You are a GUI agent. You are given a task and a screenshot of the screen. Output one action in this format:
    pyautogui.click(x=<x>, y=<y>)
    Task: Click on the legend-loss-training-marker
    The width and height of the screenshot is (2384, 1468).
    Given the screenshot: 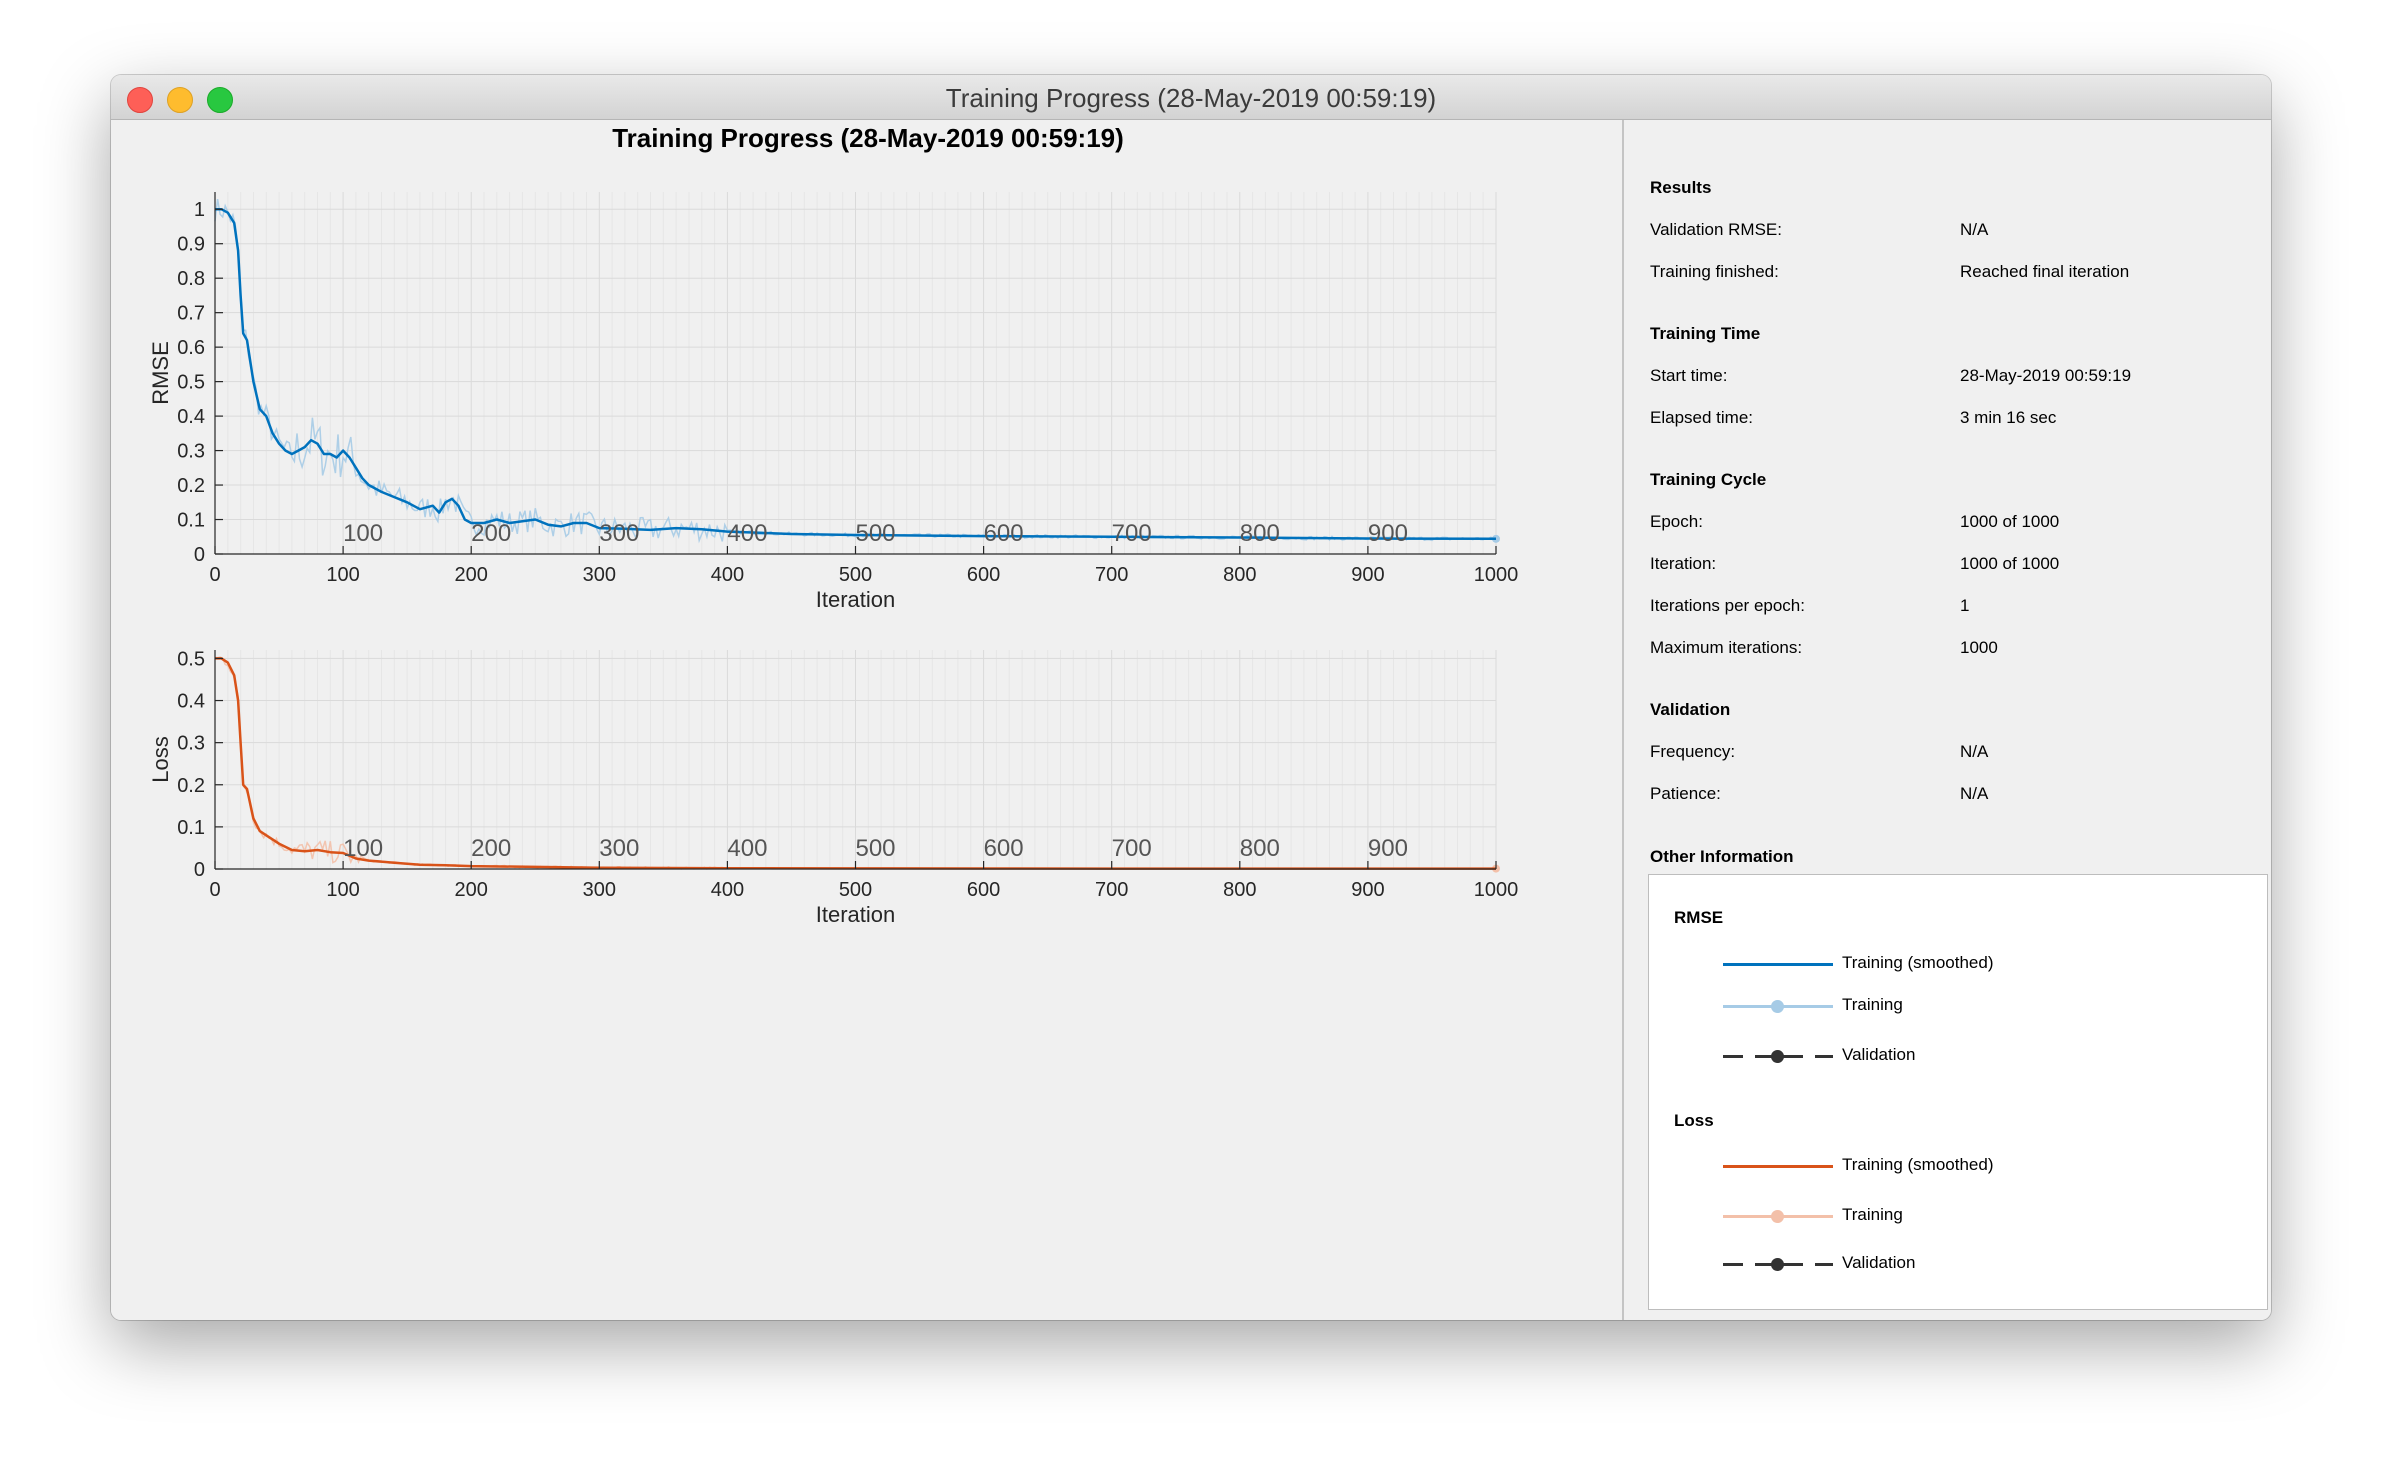 What is the action you would take?
    pyautogui.click(x=1777, y=1216)
    